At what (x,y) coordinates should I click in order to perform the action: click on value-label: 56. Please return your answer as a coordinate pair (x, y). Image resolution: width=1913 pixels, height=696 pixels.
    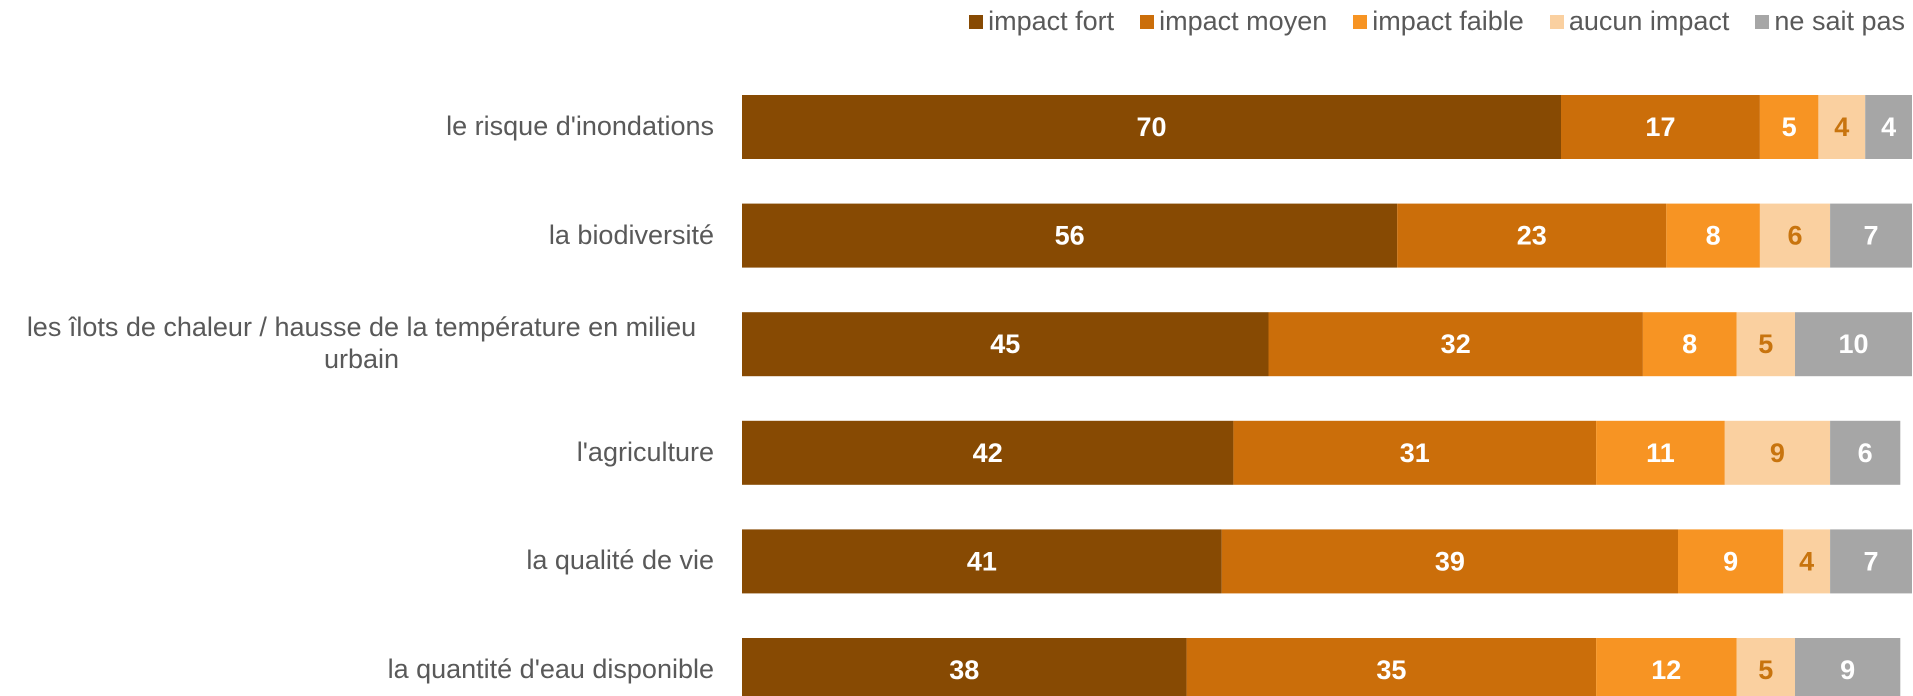
    Looking at the image, I should click on (1070, 236).